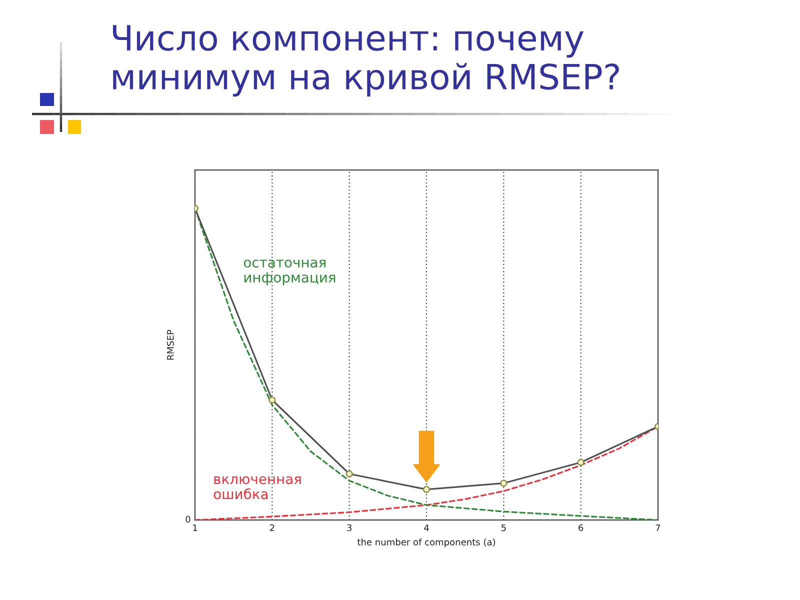  I want to click on x-tick-label: 4, so click(426, 528).